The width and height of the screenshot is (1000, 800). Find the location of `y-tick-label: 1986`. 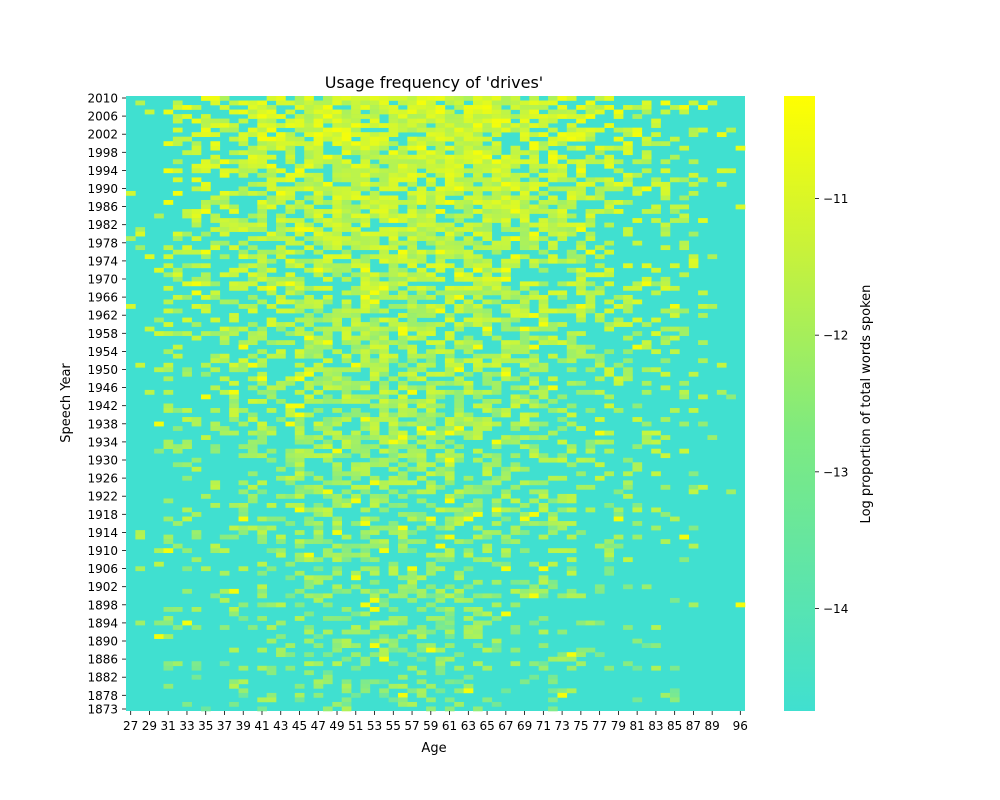

y-tick-label: 1986 is located at coordinates (102, 207).